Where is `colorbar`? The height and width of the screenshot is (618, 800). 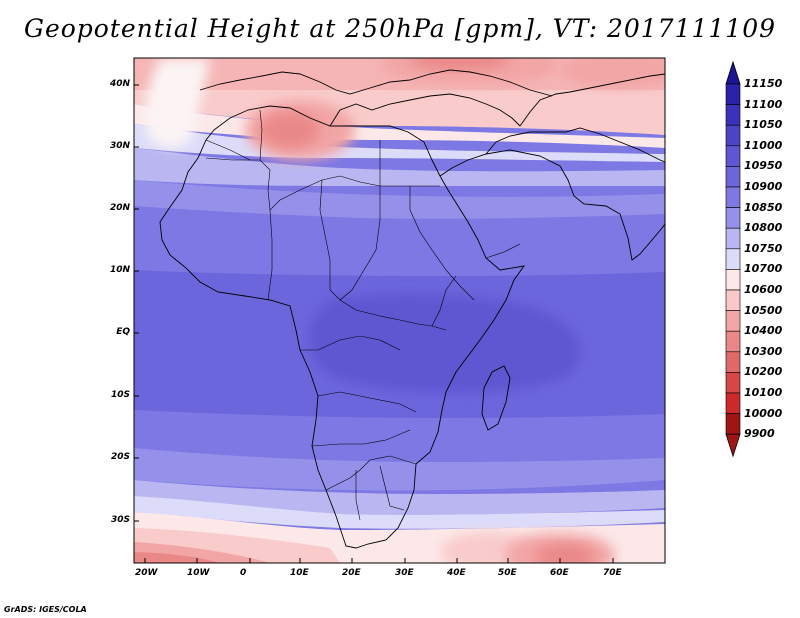 colorbar is located at coordinates (733, 259).